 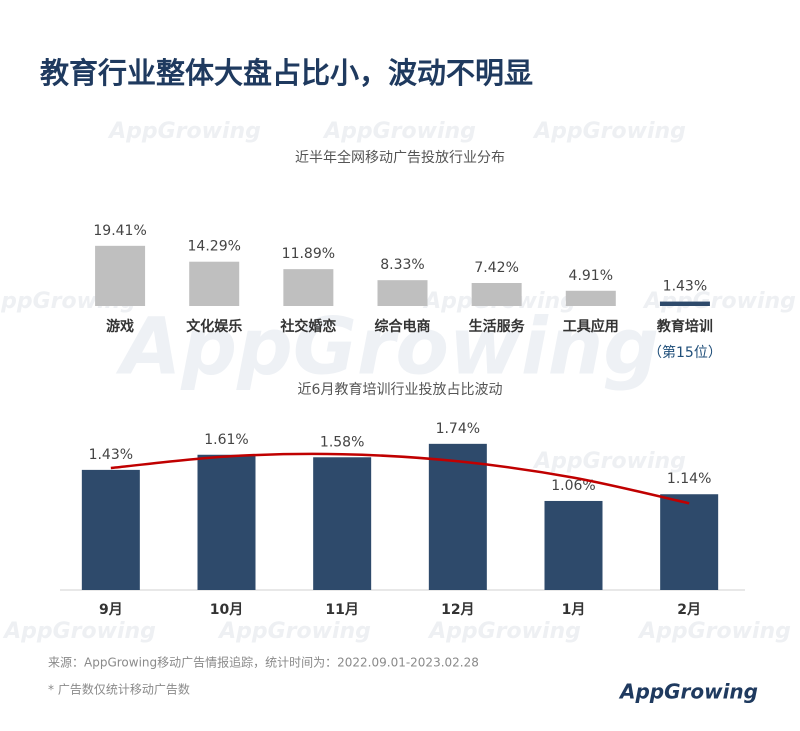 What do you see at coordinates (402, 265) in the screenshot?
I see `value-label: 8.33%` at bounding box center [402, 265].